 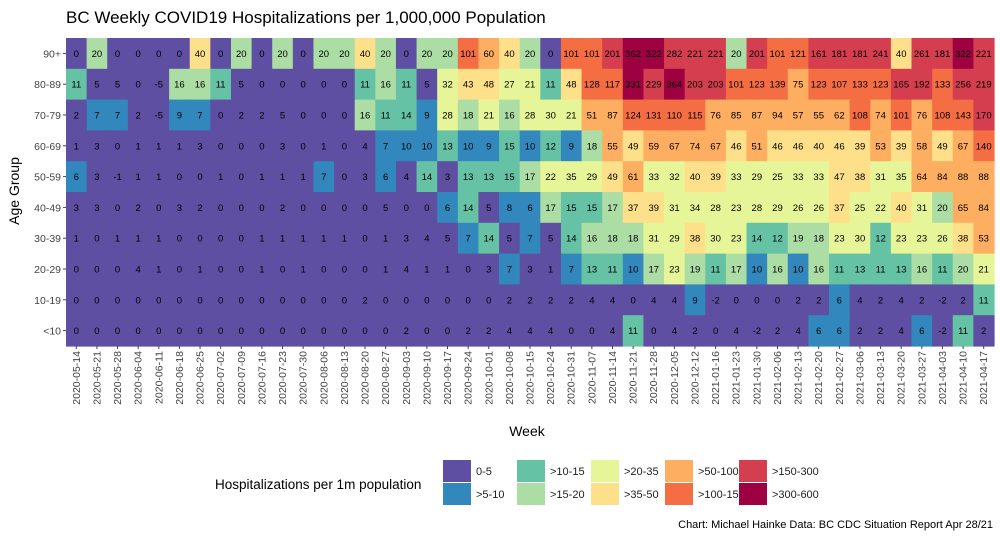 I want to click on cell-value-label: 117, so click(x=612, y=85).